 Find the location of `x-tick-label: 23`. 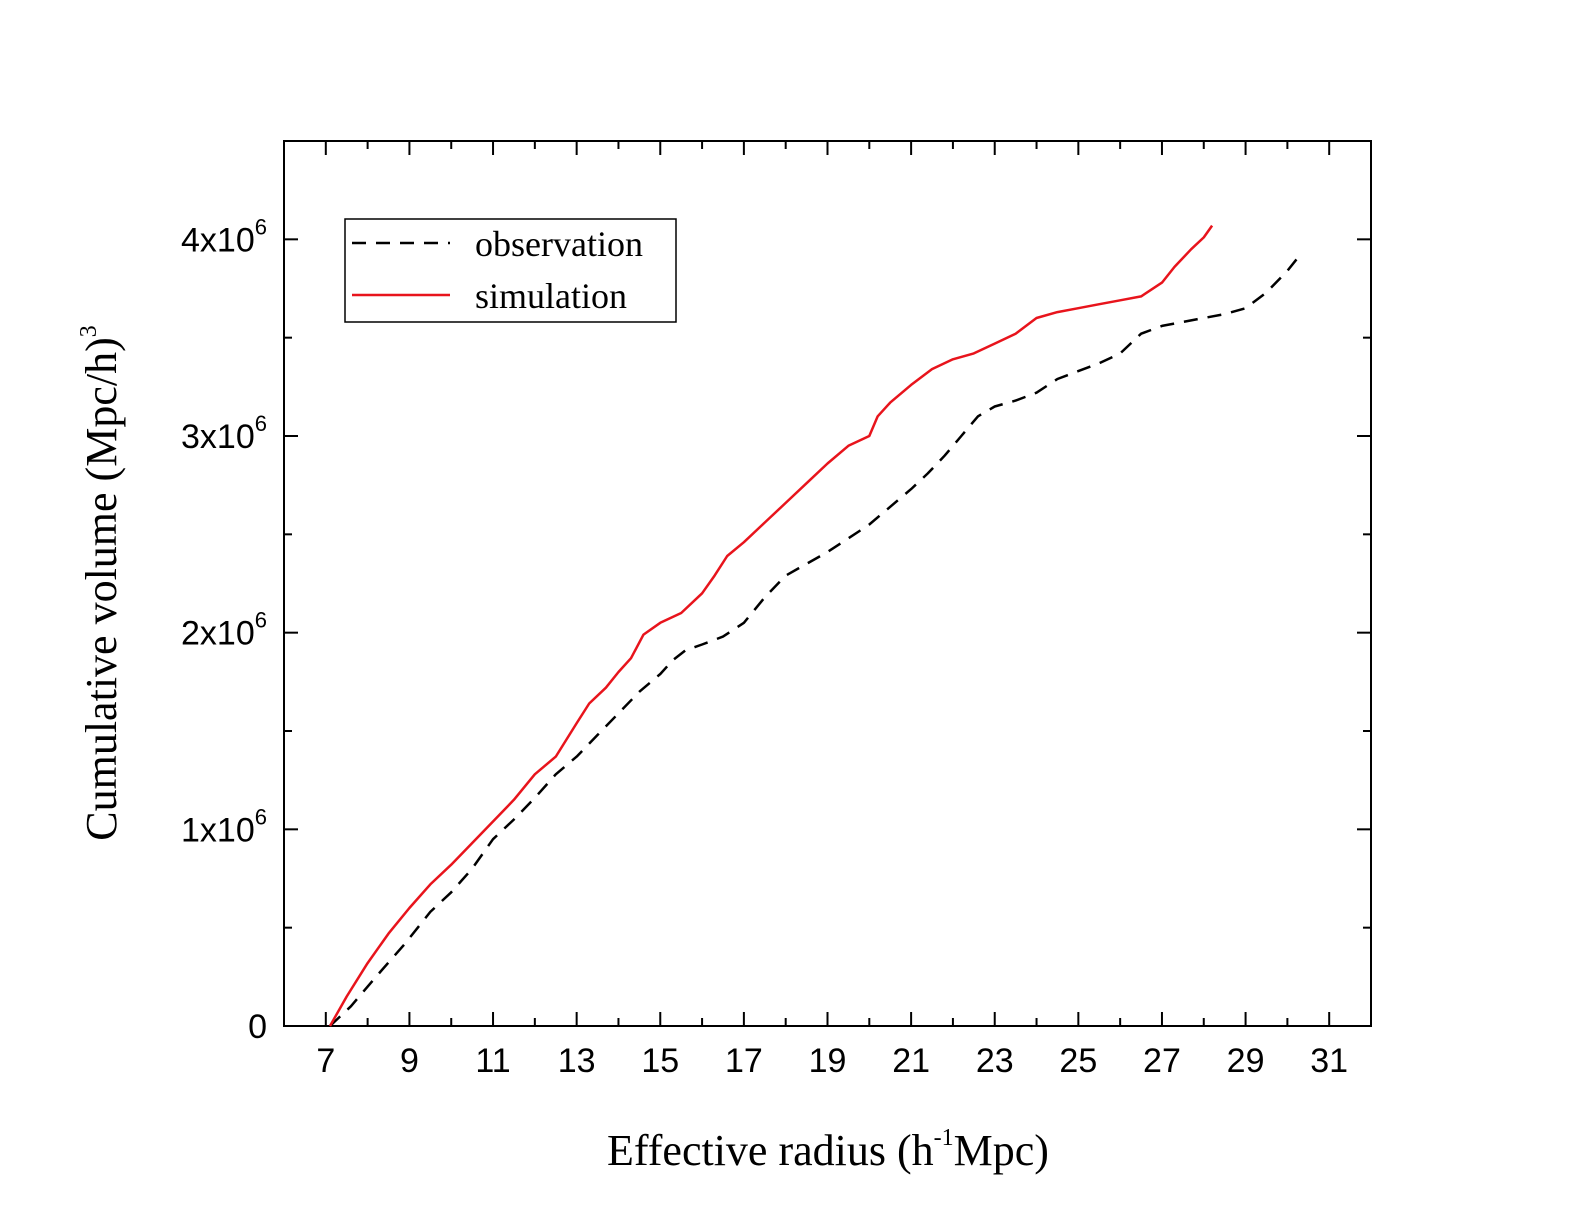

x-tick-label: 23 is located at coordinates (995, 1061).